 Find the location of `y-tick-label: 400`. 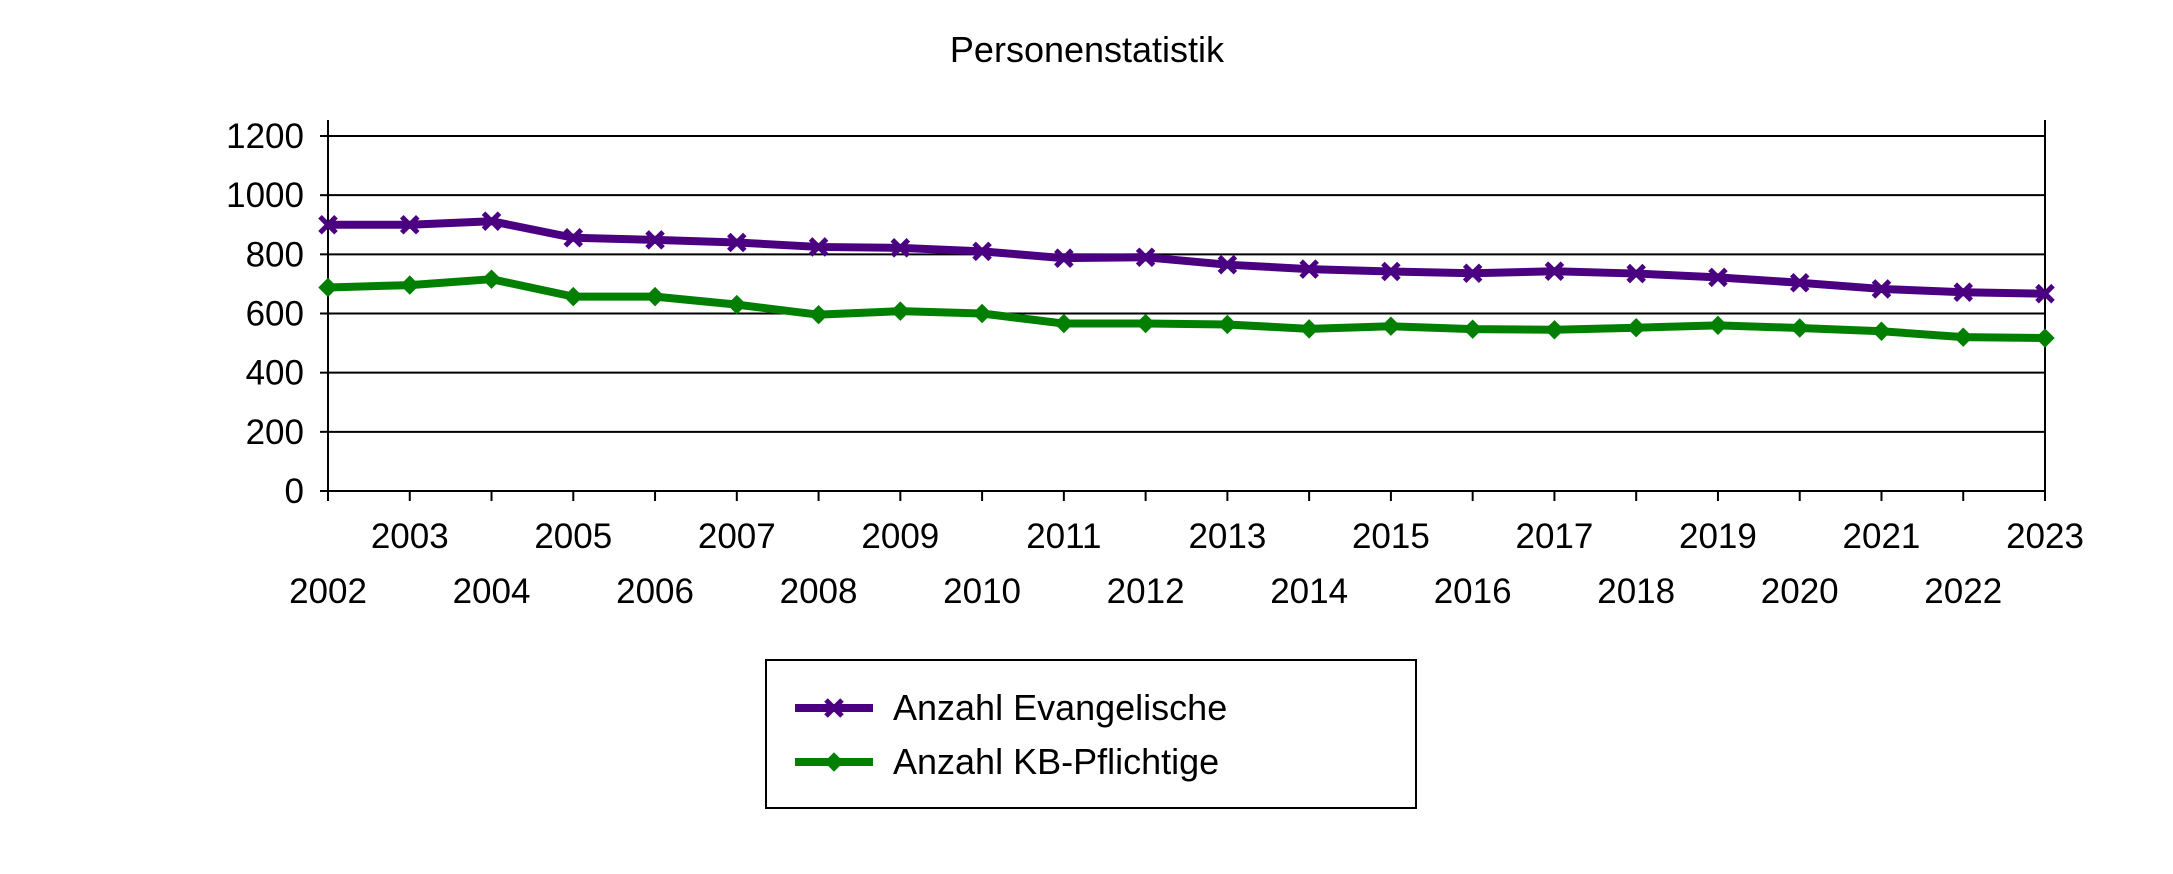

y-tick-label: 400 is located at coordinates (275, 373).